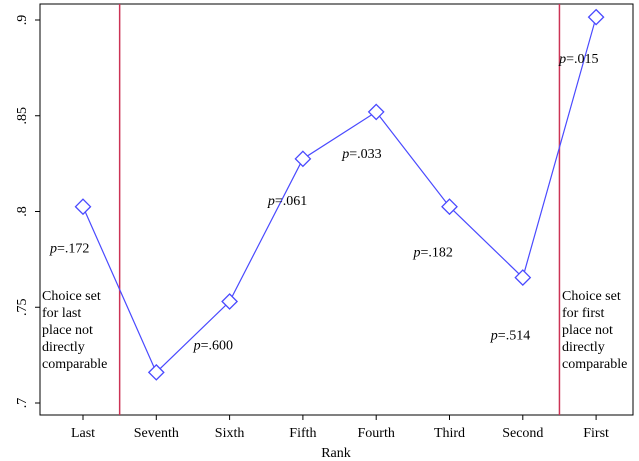 This screenshot has width=639, height=461. What do you see at coordinates (22, 20) in the screenshot?
I see `y-tick-label: .9` at bounding box center [22, 20].